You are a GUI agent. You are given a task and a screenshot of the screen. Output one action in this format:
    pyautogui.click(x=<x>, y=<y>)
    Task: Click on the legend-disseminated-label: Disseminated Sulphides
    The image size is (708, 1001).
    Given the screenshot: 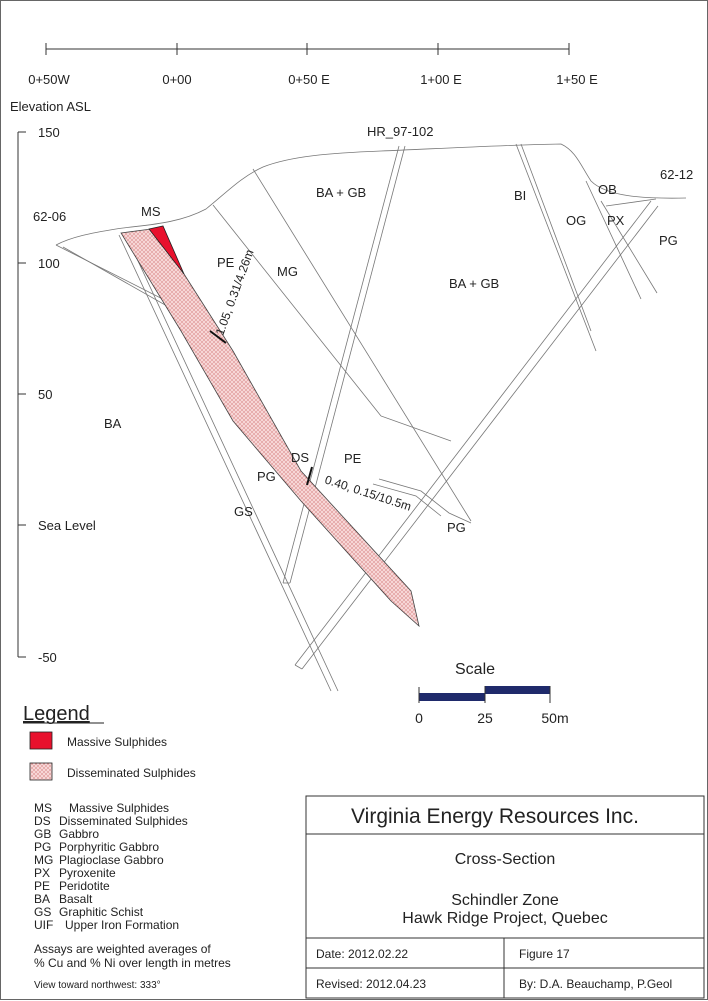 What is the action you would take?
    pyautogui.click(x=131, y=773)
    